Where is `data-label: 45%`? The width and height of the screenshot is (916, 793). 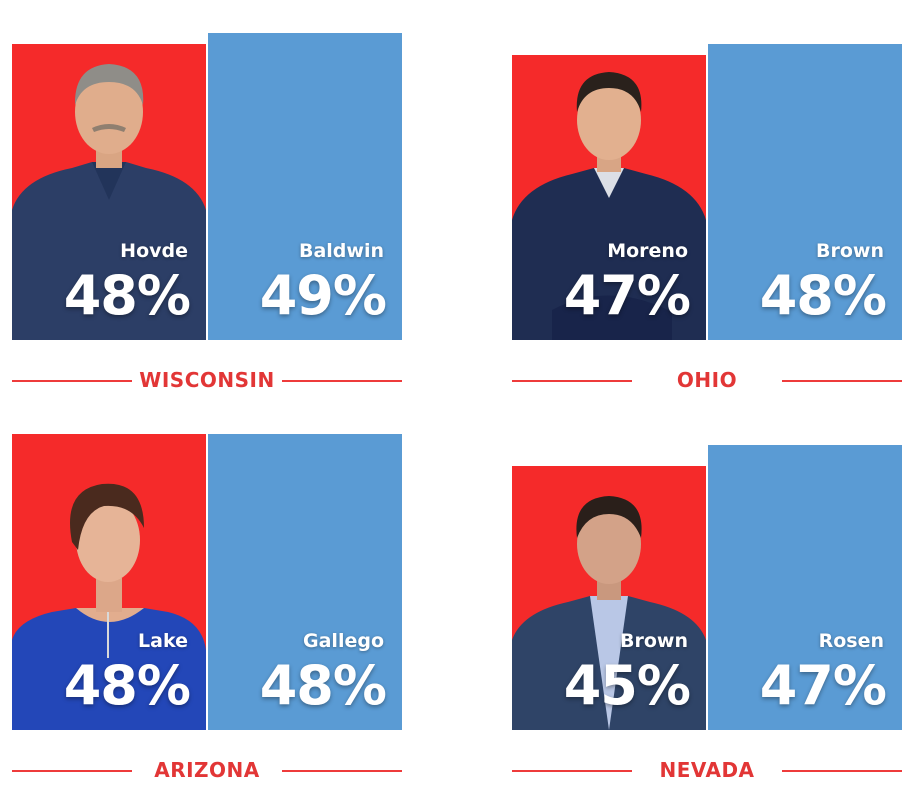 data-label: 45% is located at coordinates (627, 685).